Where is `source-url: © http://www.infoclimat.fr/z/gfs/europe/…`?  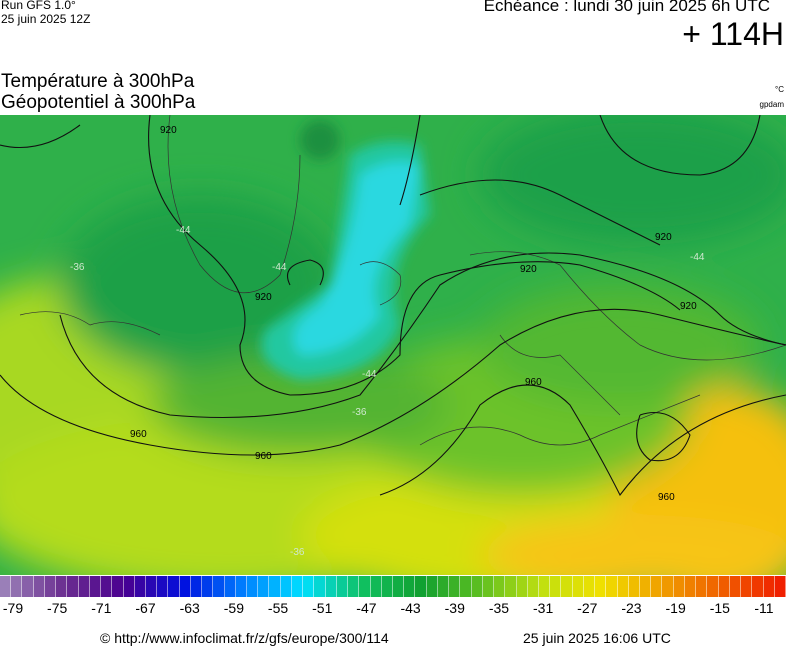 source-url: © http://www.infoclimat.fr/z/gfs/europe/… is located at coordinates (244, 638).